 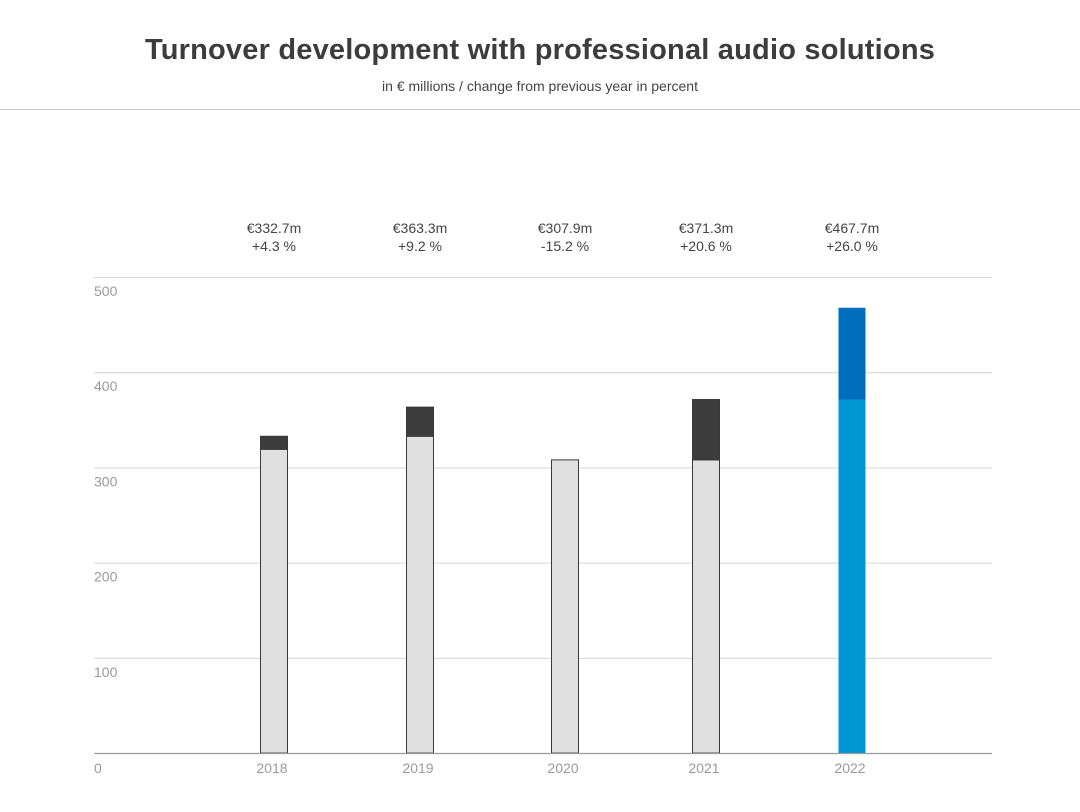 I want to click on y-tick-label-0: 0, so click(x=98, y=768).